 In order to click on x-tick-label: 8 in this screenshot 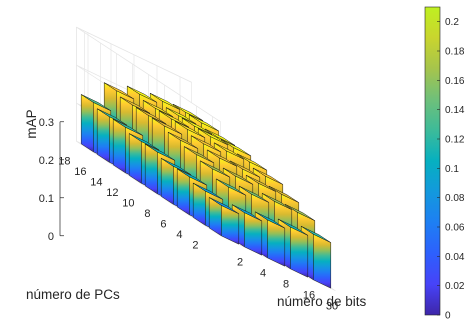, I will do `click(286, 284)`.